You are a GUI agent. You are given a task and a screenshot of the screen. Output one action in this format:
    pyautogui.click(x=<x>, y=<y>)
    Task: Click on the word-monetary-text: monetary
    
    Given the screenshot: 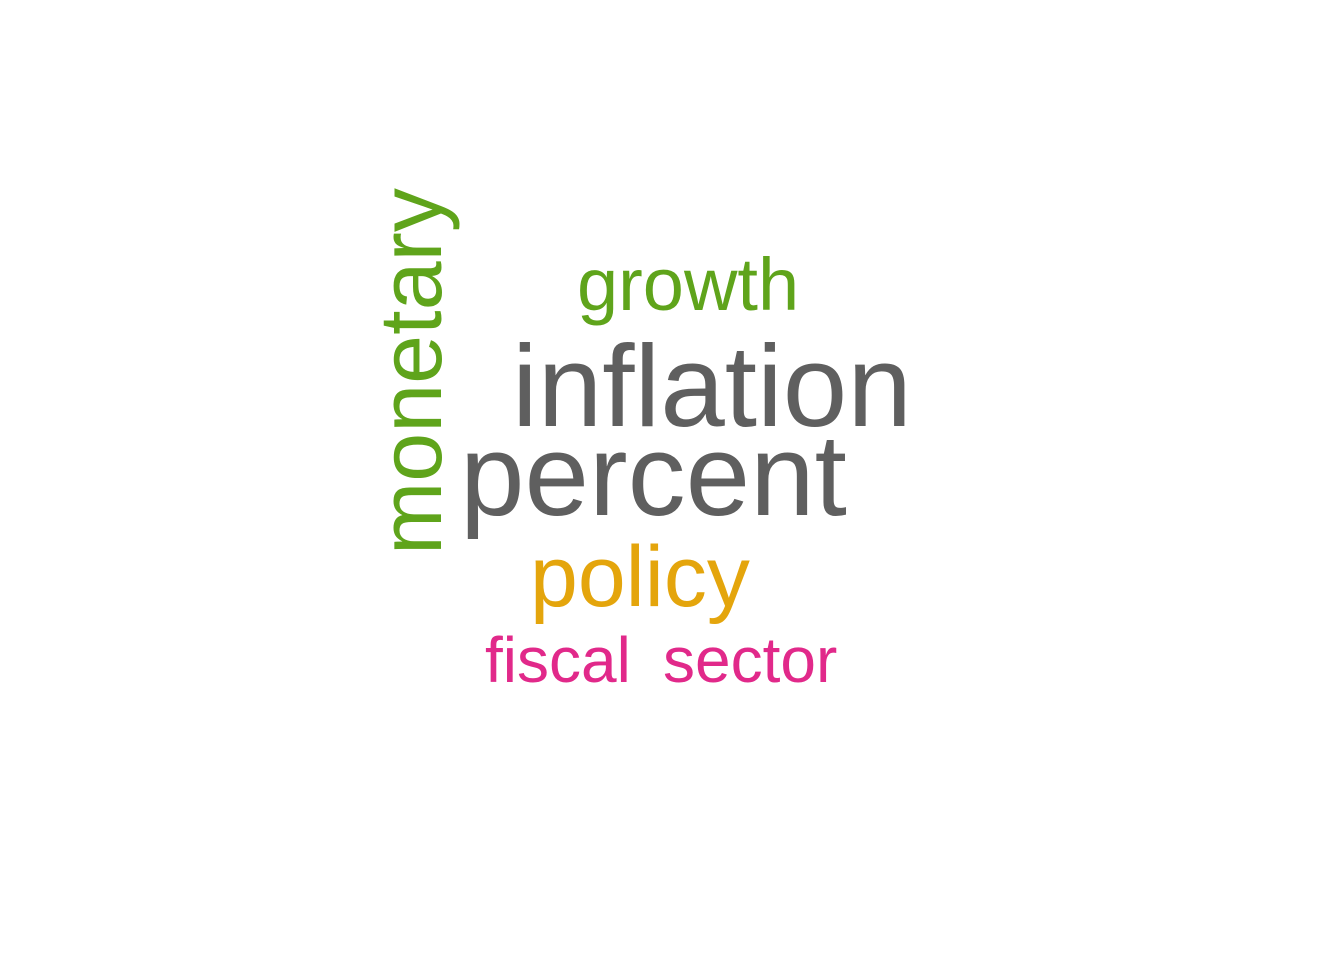 What is the action you would take?
    pyautogui.click(x=410, y=371)
    